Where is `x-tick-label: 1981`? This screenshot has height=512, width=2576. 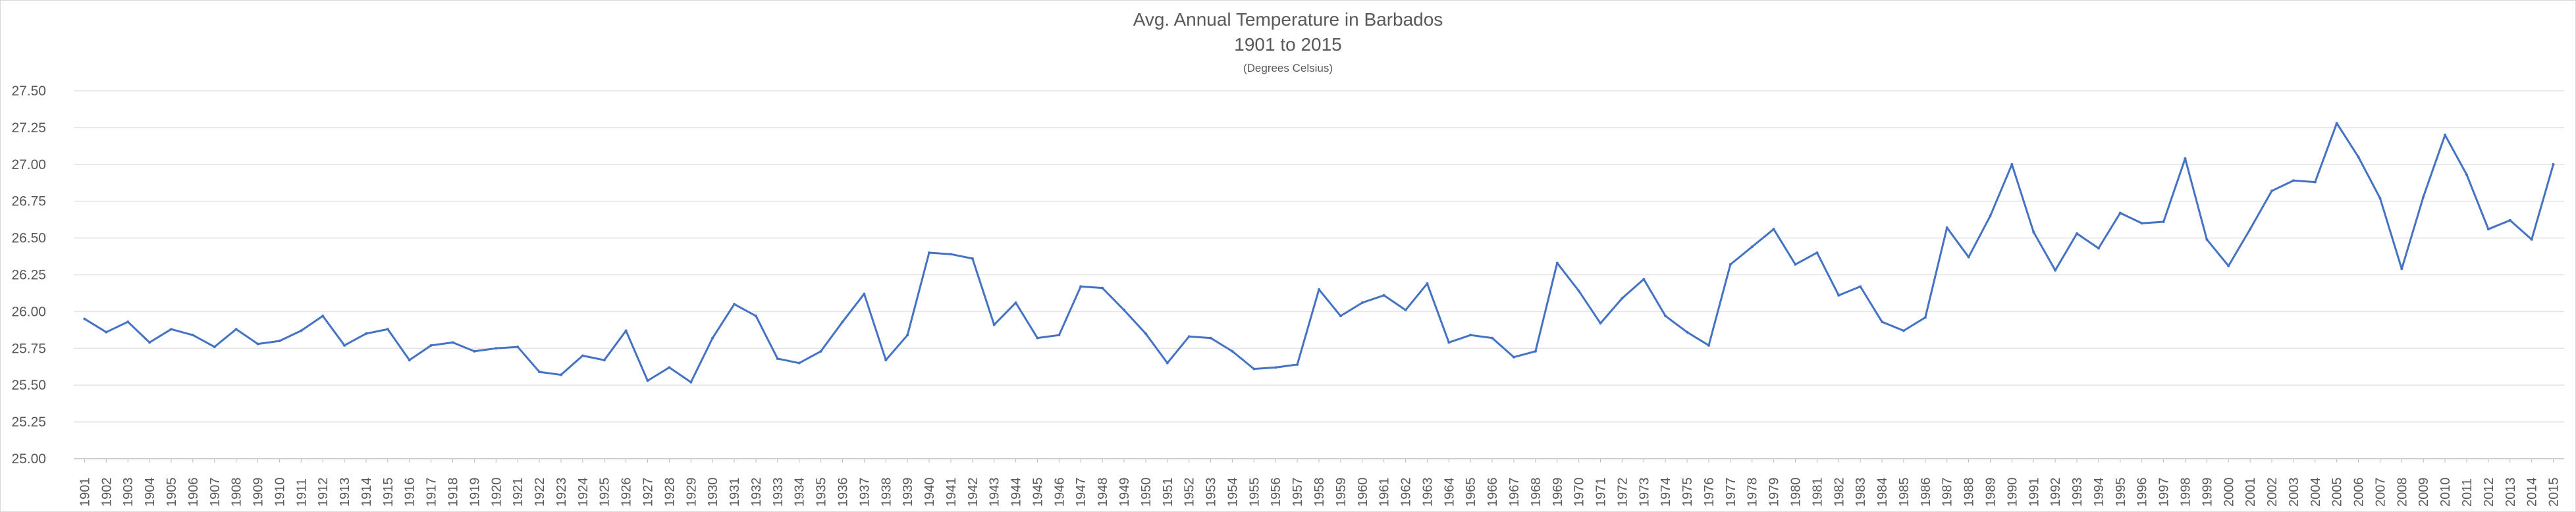 x-tick-label: 1981 is located at coordinates (1818, 492).